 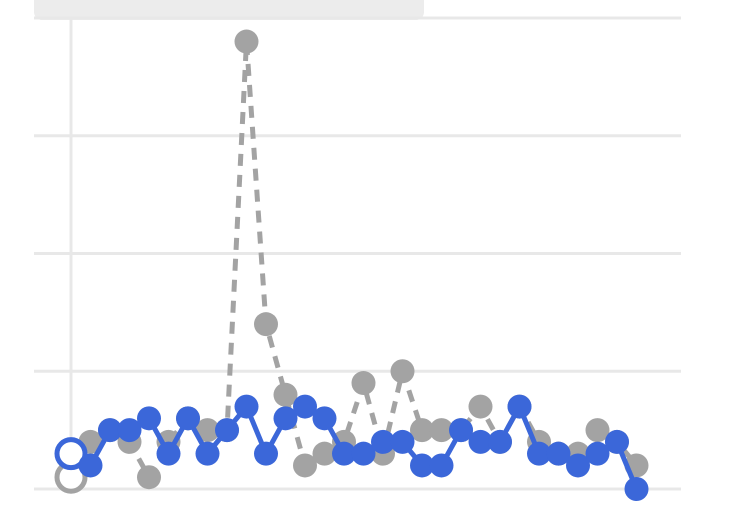 I want to click on chart-header-bar, so click(x=229, y=10).